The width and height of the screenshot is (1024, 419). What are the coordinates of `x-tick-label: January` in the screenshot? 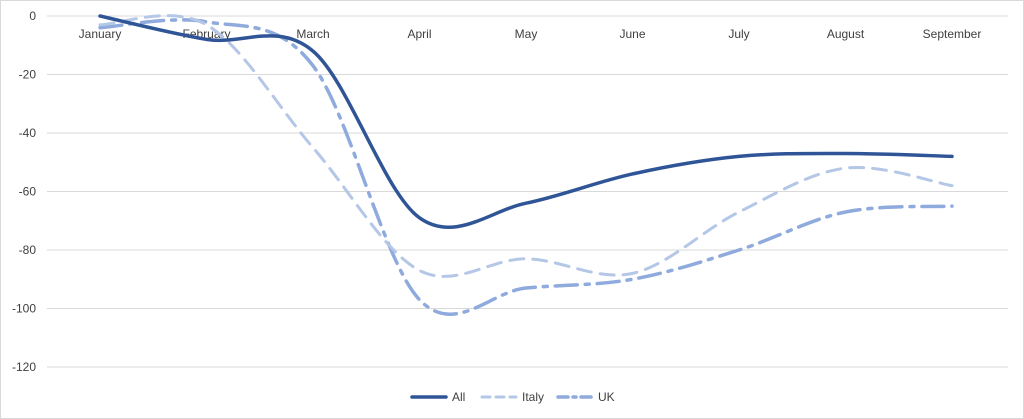 It's located at (100, 34).